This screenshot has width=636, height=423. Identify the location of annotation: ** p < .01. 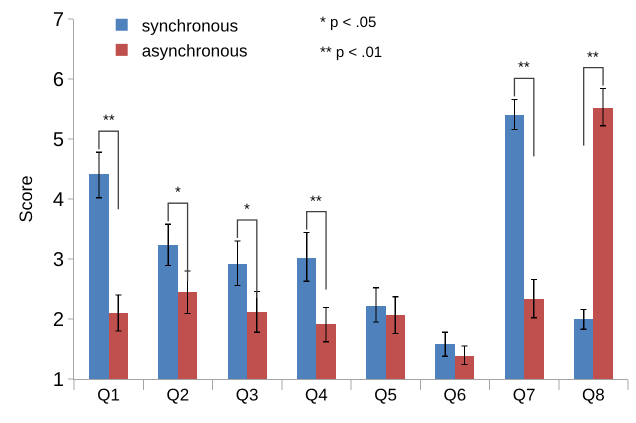
(351, 52).